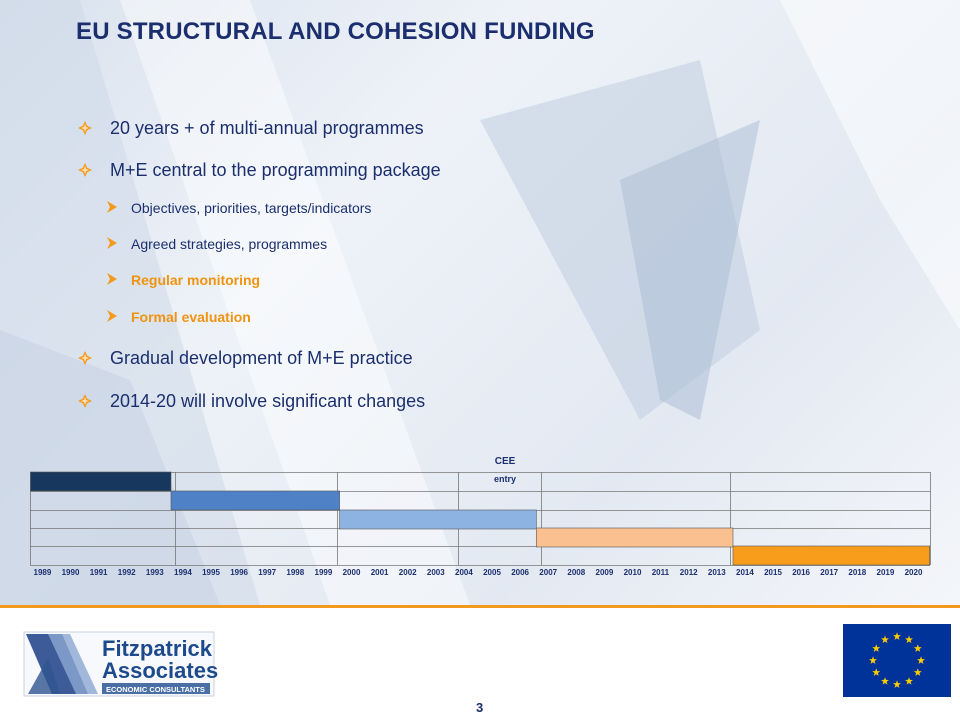  What do you see at coordinates (520, 572) in the screenshot?
I see `year-label: 2006` at bounding box center [520, 572].